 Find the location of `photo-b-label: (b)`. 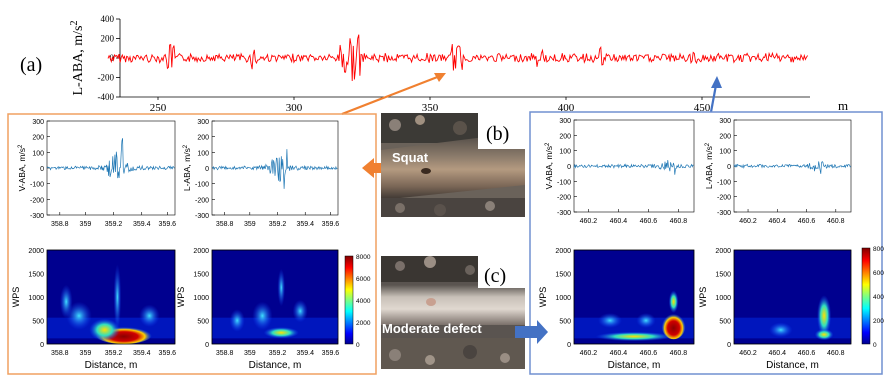

photo-b-label: (b) is located at coordinates (497, 134).